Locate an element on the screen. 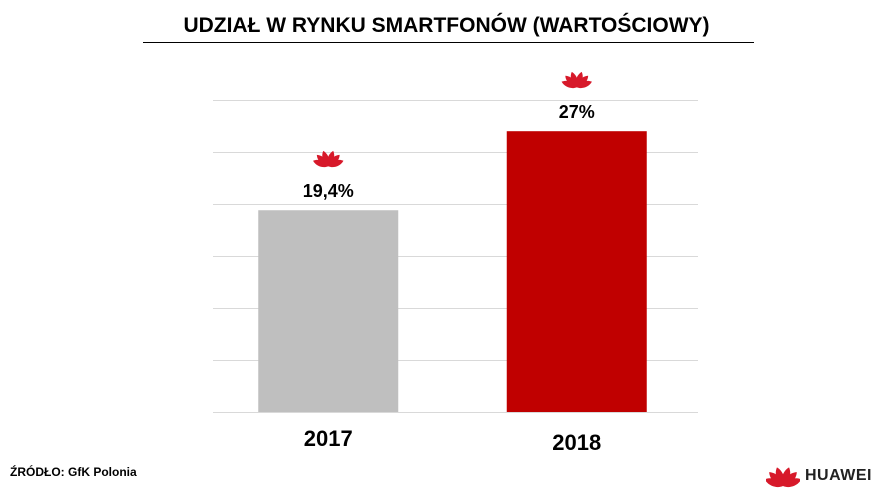 The height and width of the screenshot is (497, 893). bar-2018 is located at coordinates (576, 271).